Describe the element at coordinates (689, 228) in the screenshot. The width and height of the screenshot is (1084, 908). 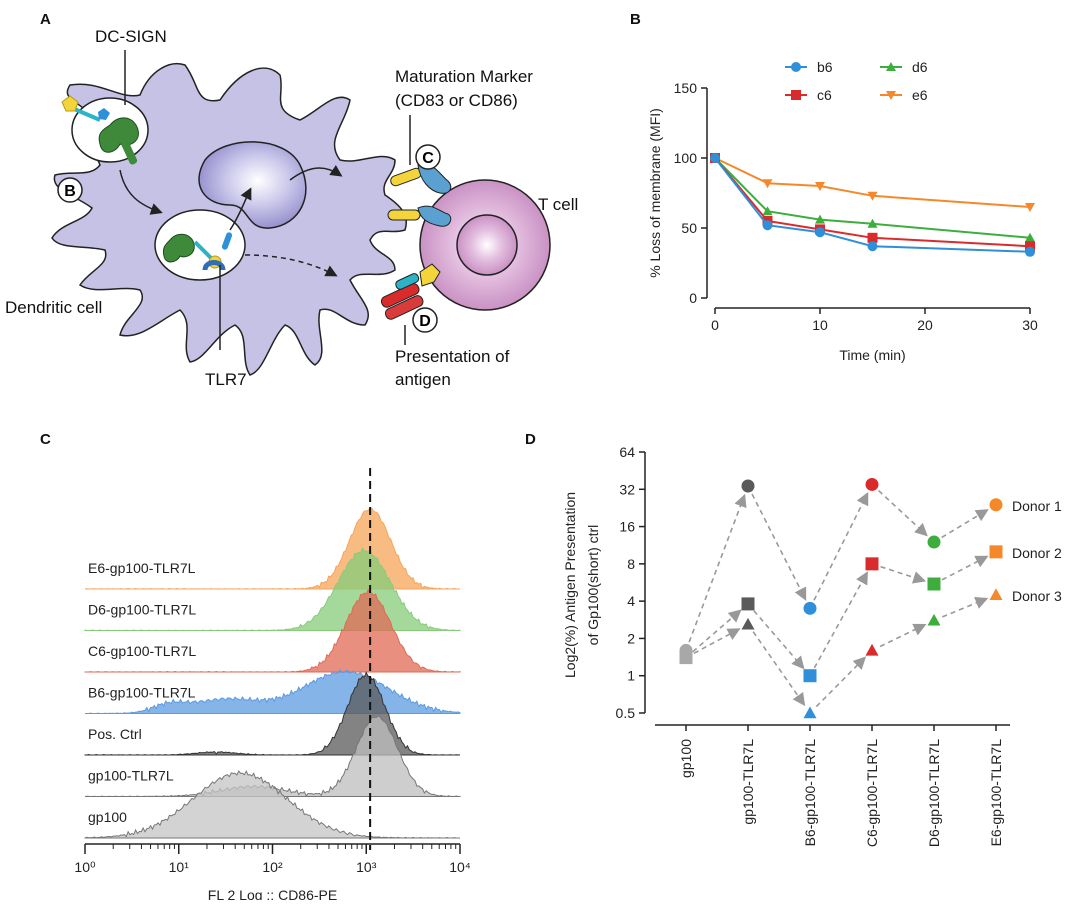
I see `b-y-tick-label: 50` at that location.